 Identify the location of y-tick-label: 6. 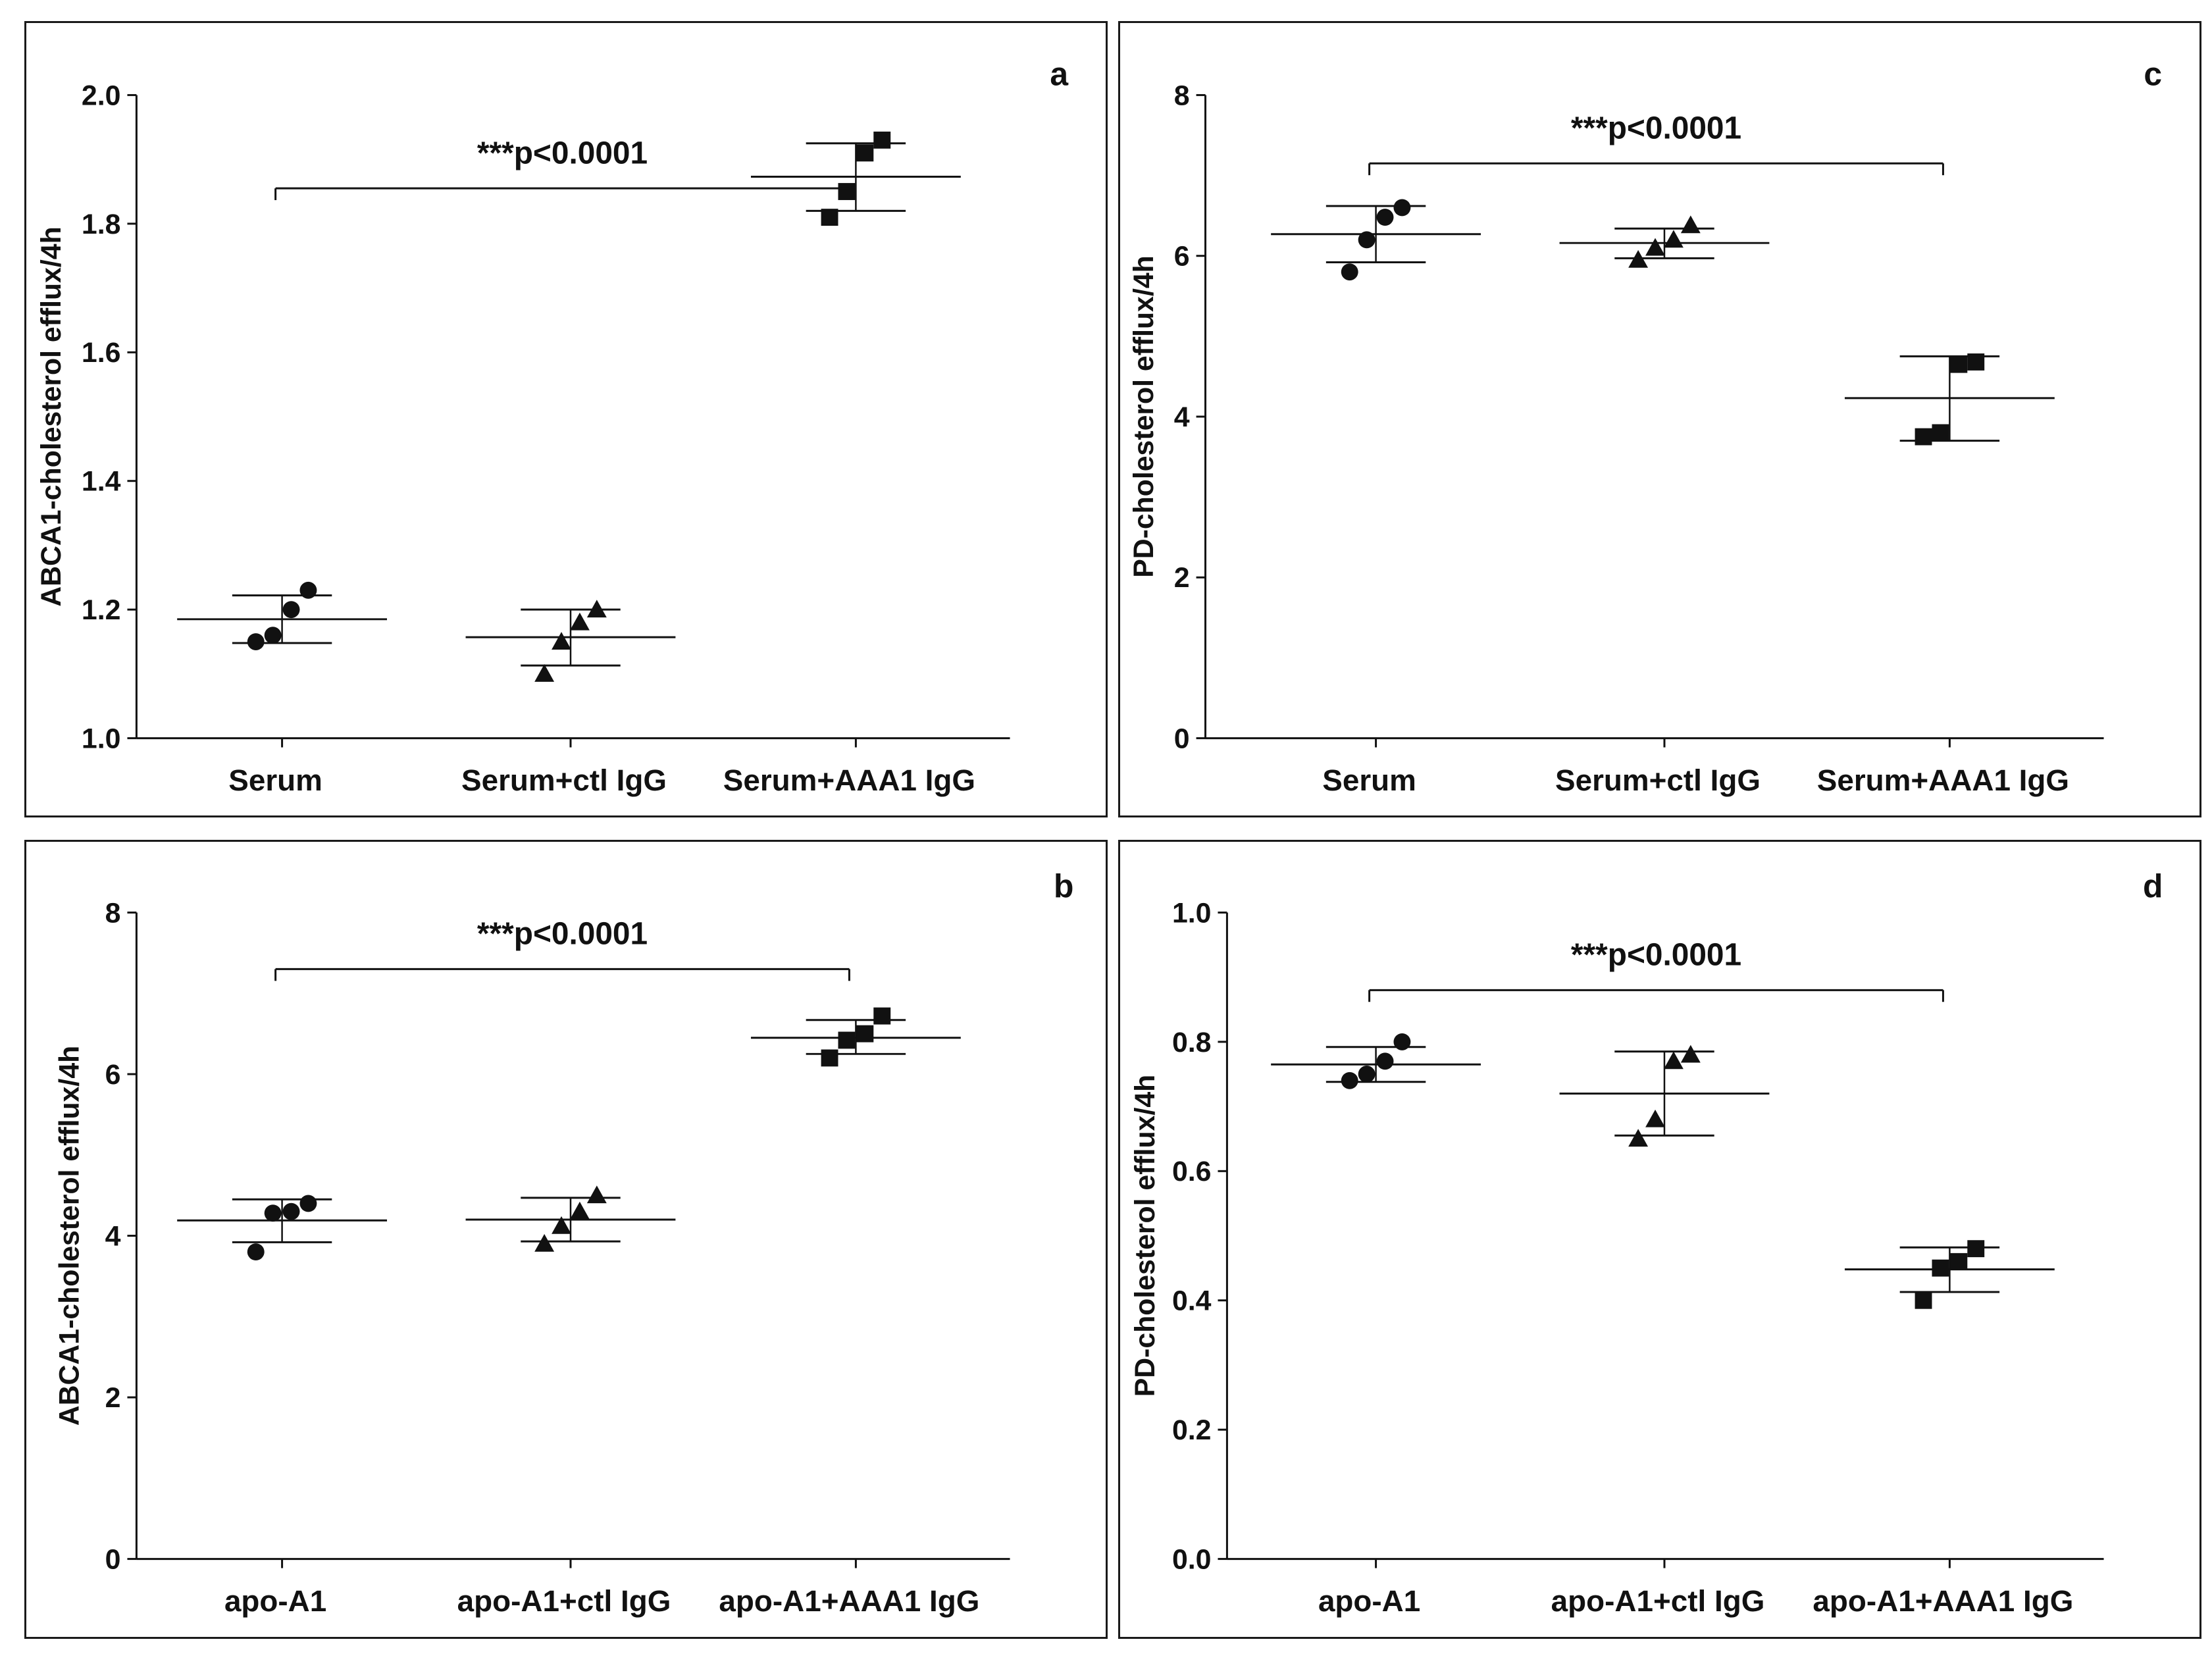
(113, 1075).